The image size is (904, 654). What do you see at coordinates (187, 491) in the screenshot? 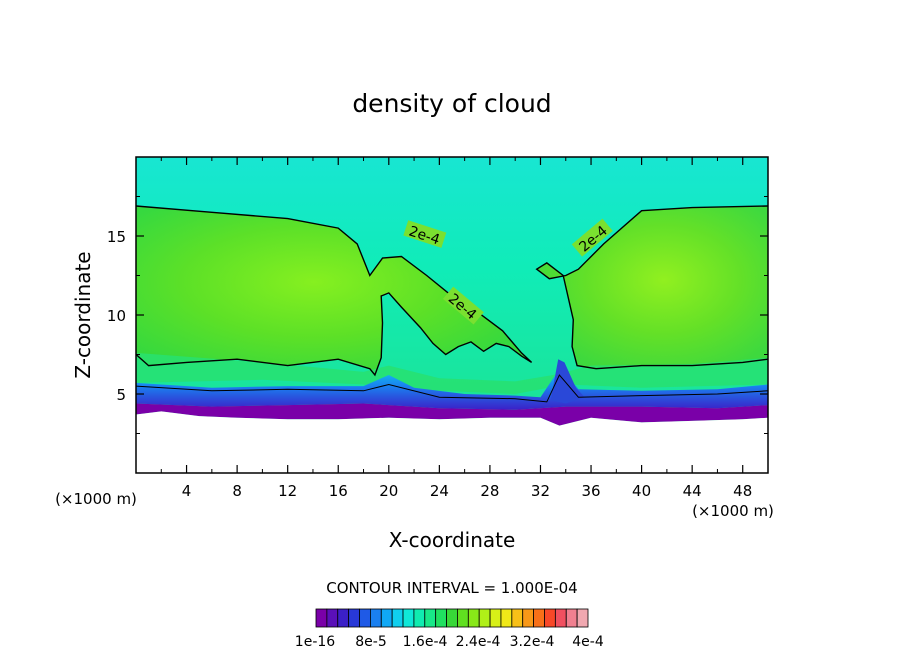
I see `x-tick-label: 4` at bounding box center [187, 491].